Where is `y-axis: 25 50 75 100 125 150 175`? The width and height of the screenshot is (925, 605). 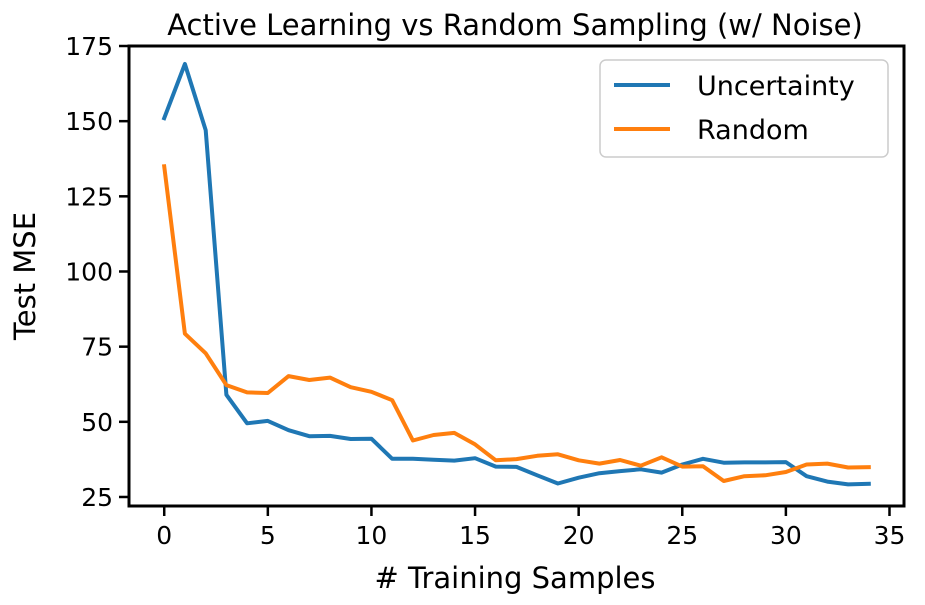 y-axis: 25 50 75 100 125 150 175 is located at coordinates (97, 272).